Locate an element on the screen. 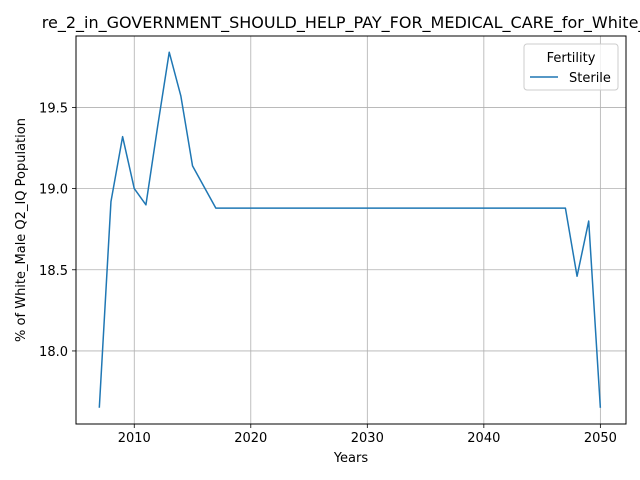 This screenshot has width=640, height=480. x-tick-label: 2040 is located at coordinates (483, 438).